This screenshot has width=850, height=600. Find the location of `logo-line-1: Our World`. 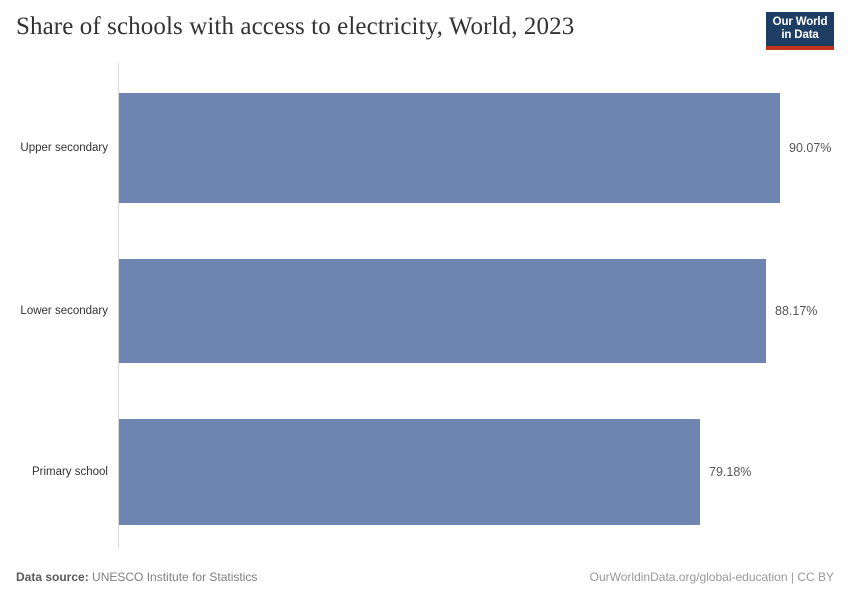

logo-line-1: Our World is located at coordinates (800, 22).